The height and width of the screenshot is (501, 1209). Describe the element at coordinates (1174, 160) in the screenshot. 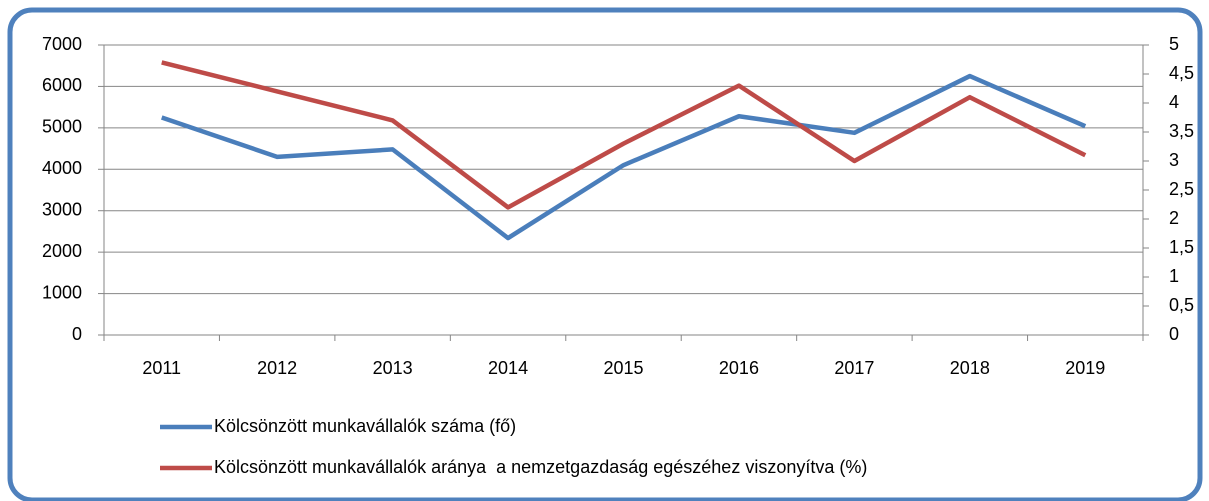

I see `y2-tick-label: 3` at that location.